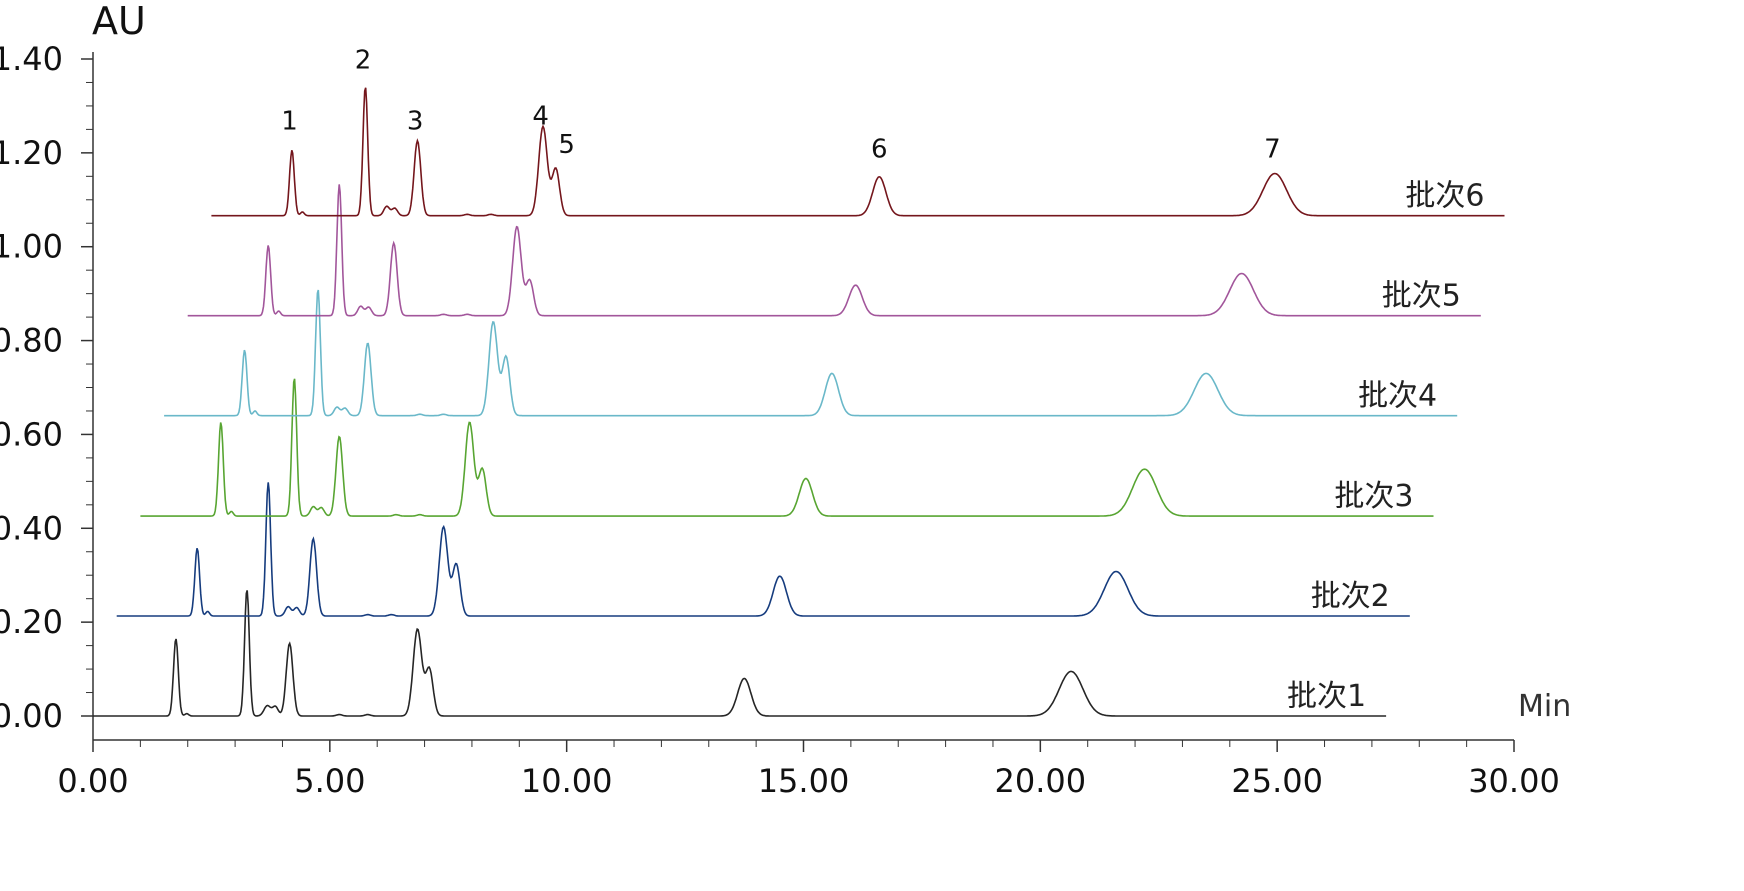  What do you see at coordinates (31, 153) in the screenshot?
I see `y-tick-label: 1.20` at bounding box center [31, 153].